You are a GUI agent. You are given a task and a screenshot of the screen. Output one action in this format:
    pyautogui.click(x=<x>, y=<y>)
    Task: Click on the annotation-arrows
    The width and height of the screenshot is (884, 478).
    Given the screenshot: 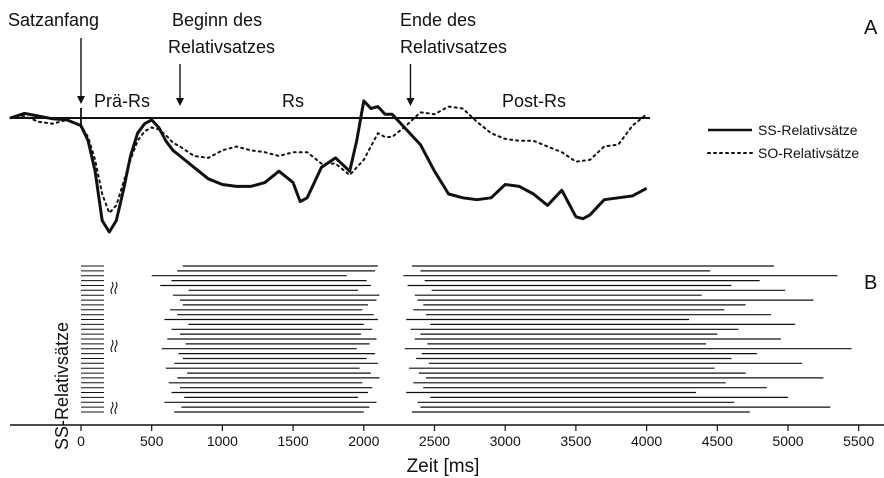 What is the action you would take?
    pyautogui.click(x=246, y=83)
    